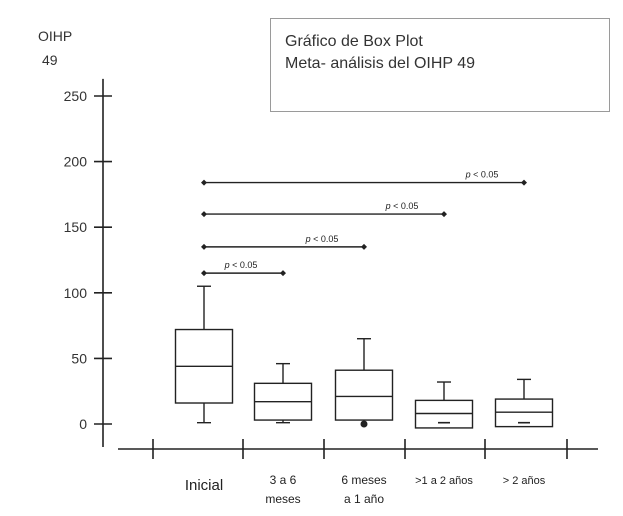  Describe the element at coordinates (76, 96) in the screenshot. I see `y-tick-label: 250` at that location.